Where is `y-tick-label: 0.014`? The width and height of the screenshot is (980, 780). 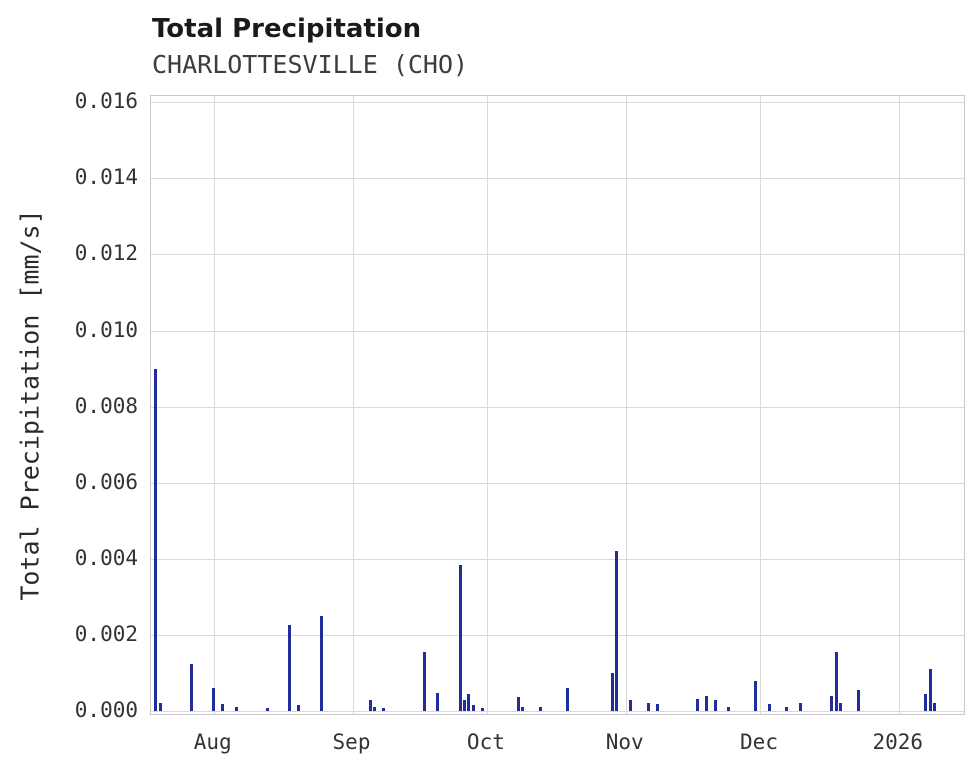
y-tick-label: 0.014 is located at coordinates (106, 177).